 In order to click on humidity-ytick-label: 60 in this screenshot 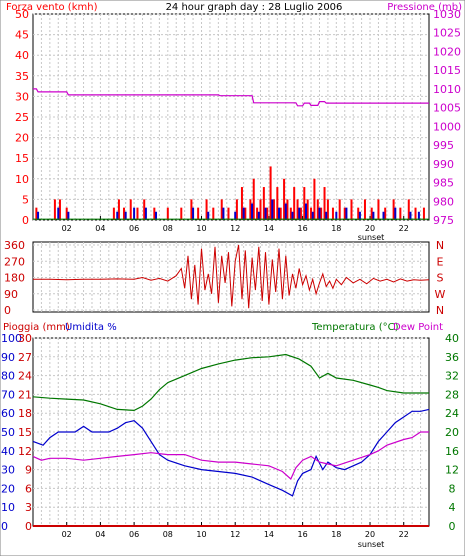, I will do `click(8, 413)`.